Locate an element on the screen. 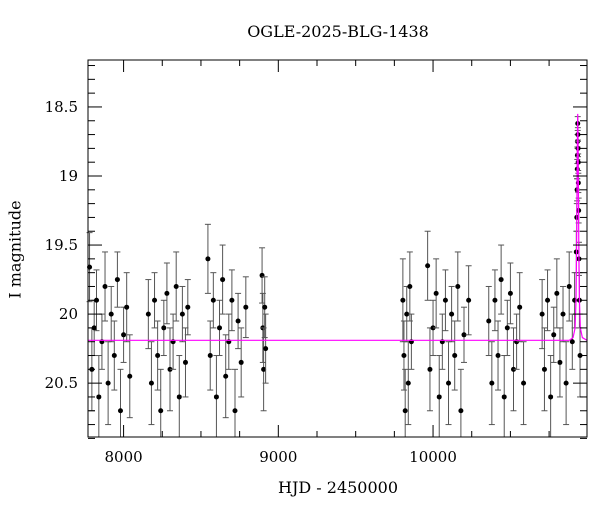  y-tick-label: 18.5 is located at coordinates (61, 107).